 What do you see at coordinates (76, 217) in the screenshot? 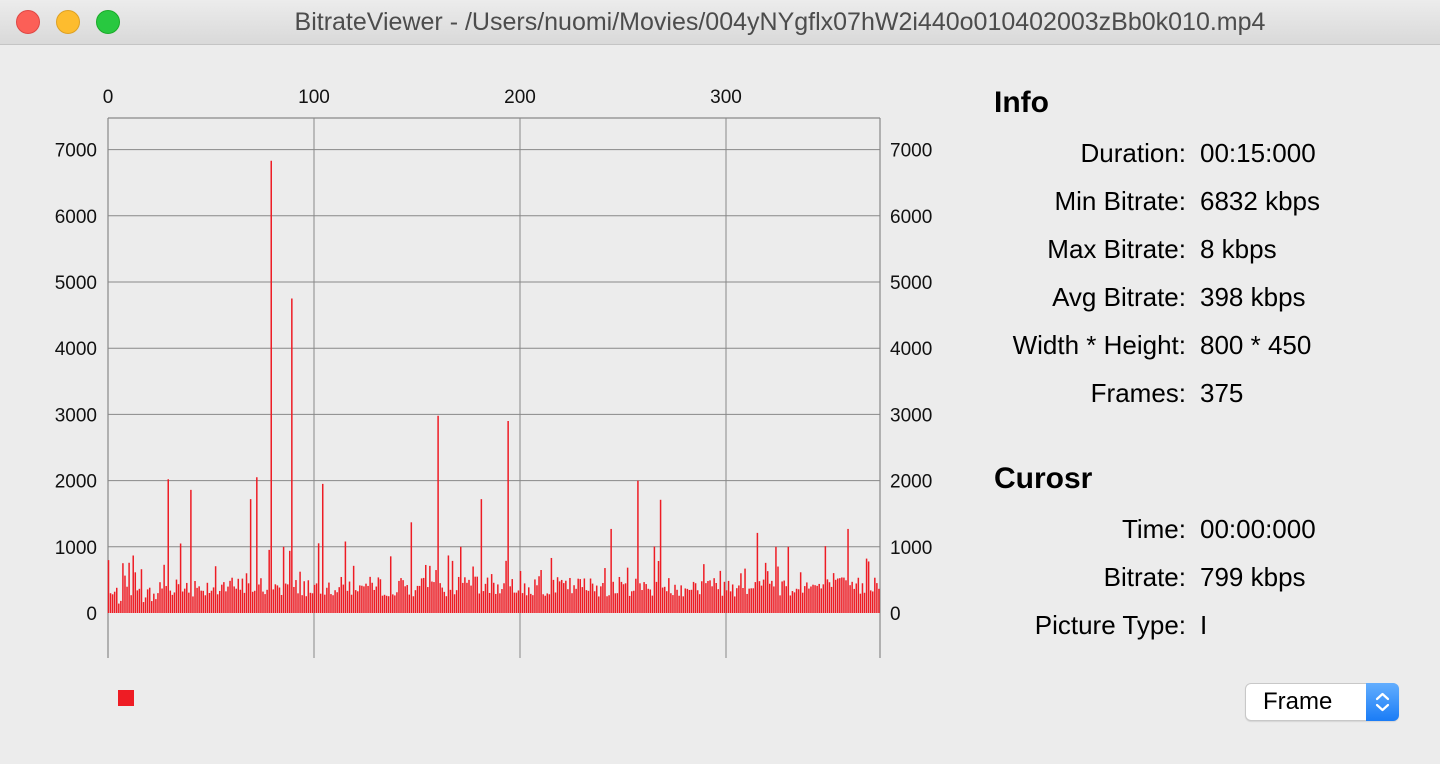
I see `y-tick-label-left: 6000` at bounding box center [76, 217].